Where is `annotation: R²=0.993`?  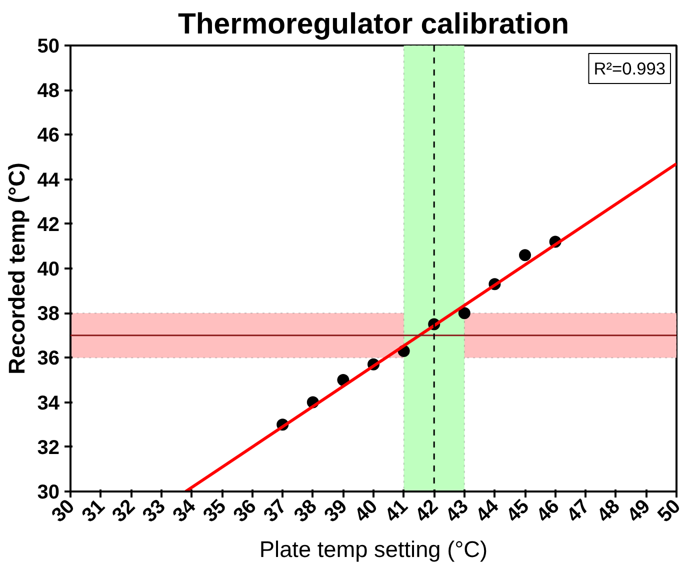
annotation: R²=0.993 is located at coordinates (630, 68).